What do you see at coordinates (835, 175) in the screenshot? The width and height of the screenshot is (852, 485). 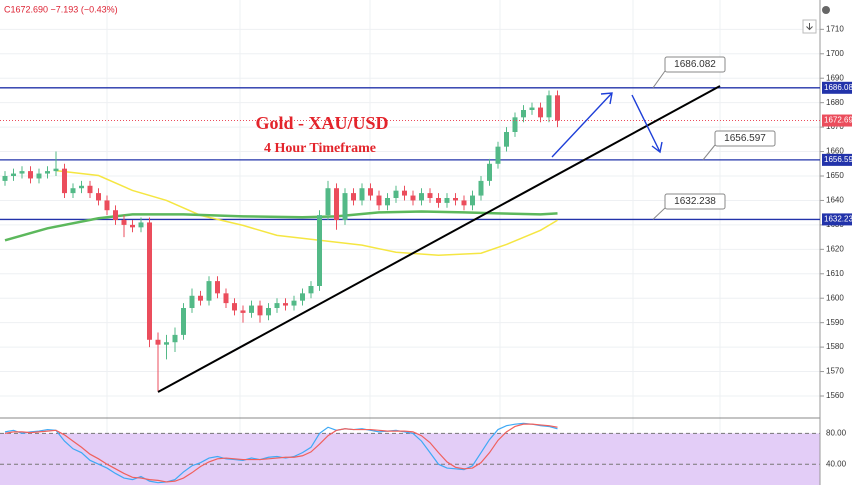 I see `y-tick-label: 1650` at bounding box center [835, 175].